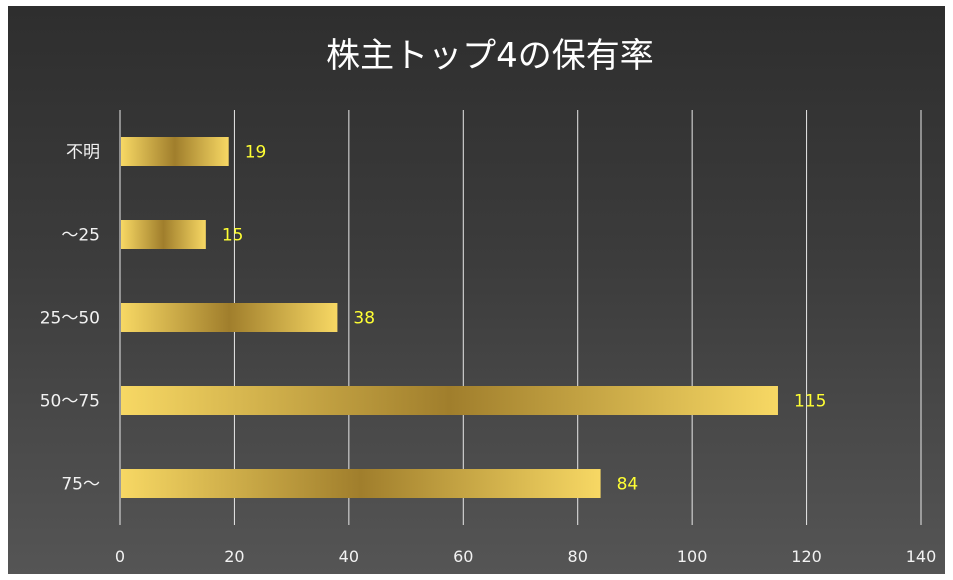 The height and width of the screenshot is (580, 953). What do you see at coordinates (83, 153) in the screenshot?
I see `category-label-0: 不明` at bounding box center [83, 153].